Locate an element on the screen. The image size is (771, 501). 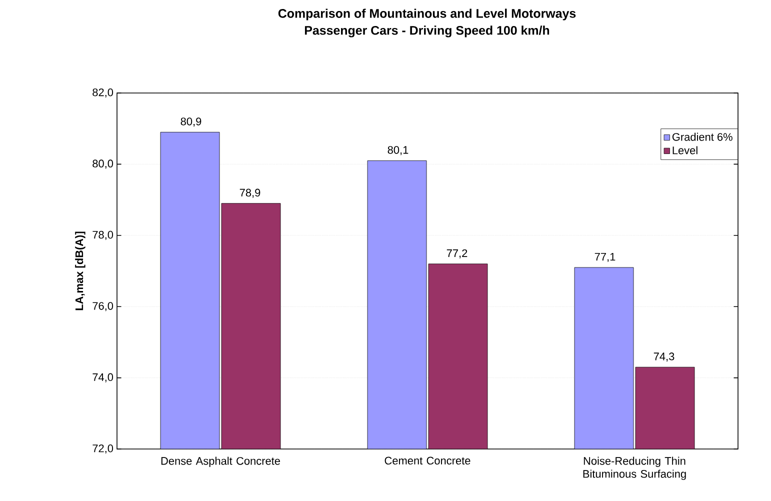
y-tick-label: 76,0 is located at coordinates (103, 307).